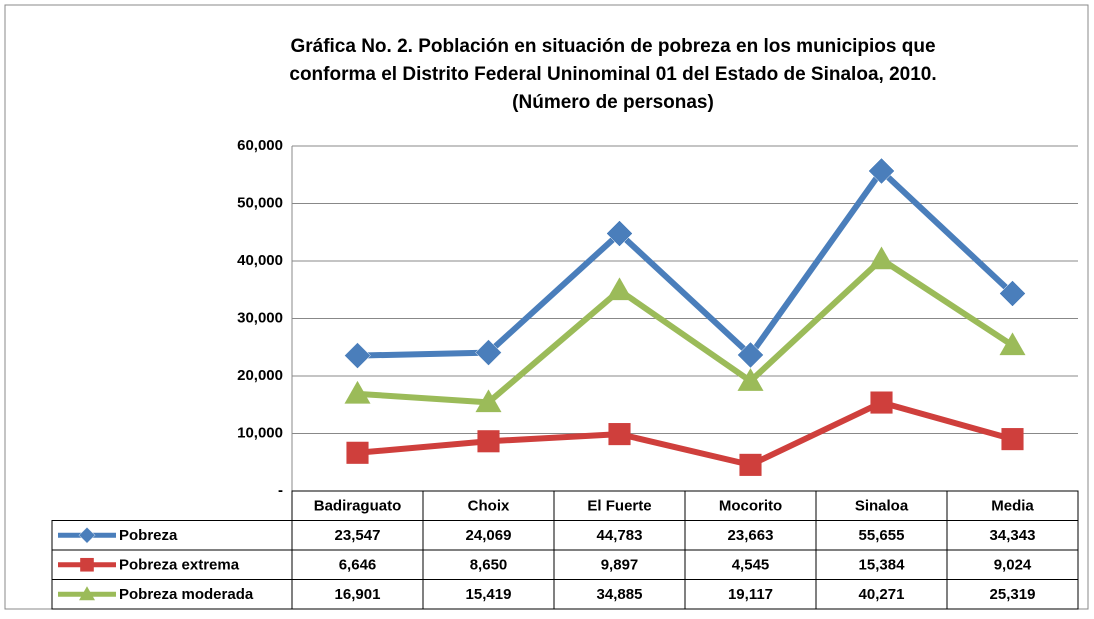 Image resolution: width=1094 pixels, height=619 pixels. I want to click on table-cell: 23,547, so click(358, 535).